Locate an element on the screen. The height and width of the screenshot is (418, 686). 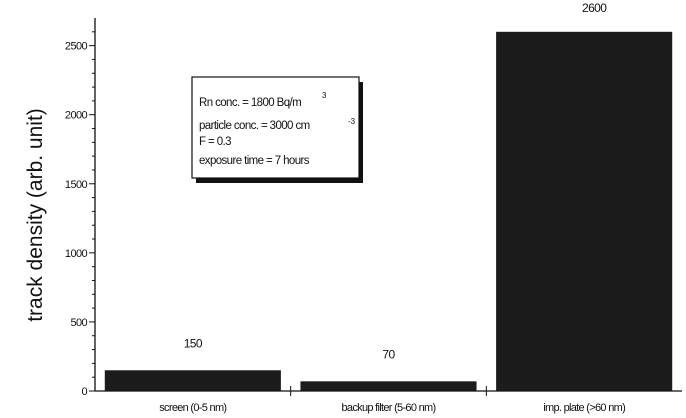
data-label: 150 is located at coordinates (193, 343).